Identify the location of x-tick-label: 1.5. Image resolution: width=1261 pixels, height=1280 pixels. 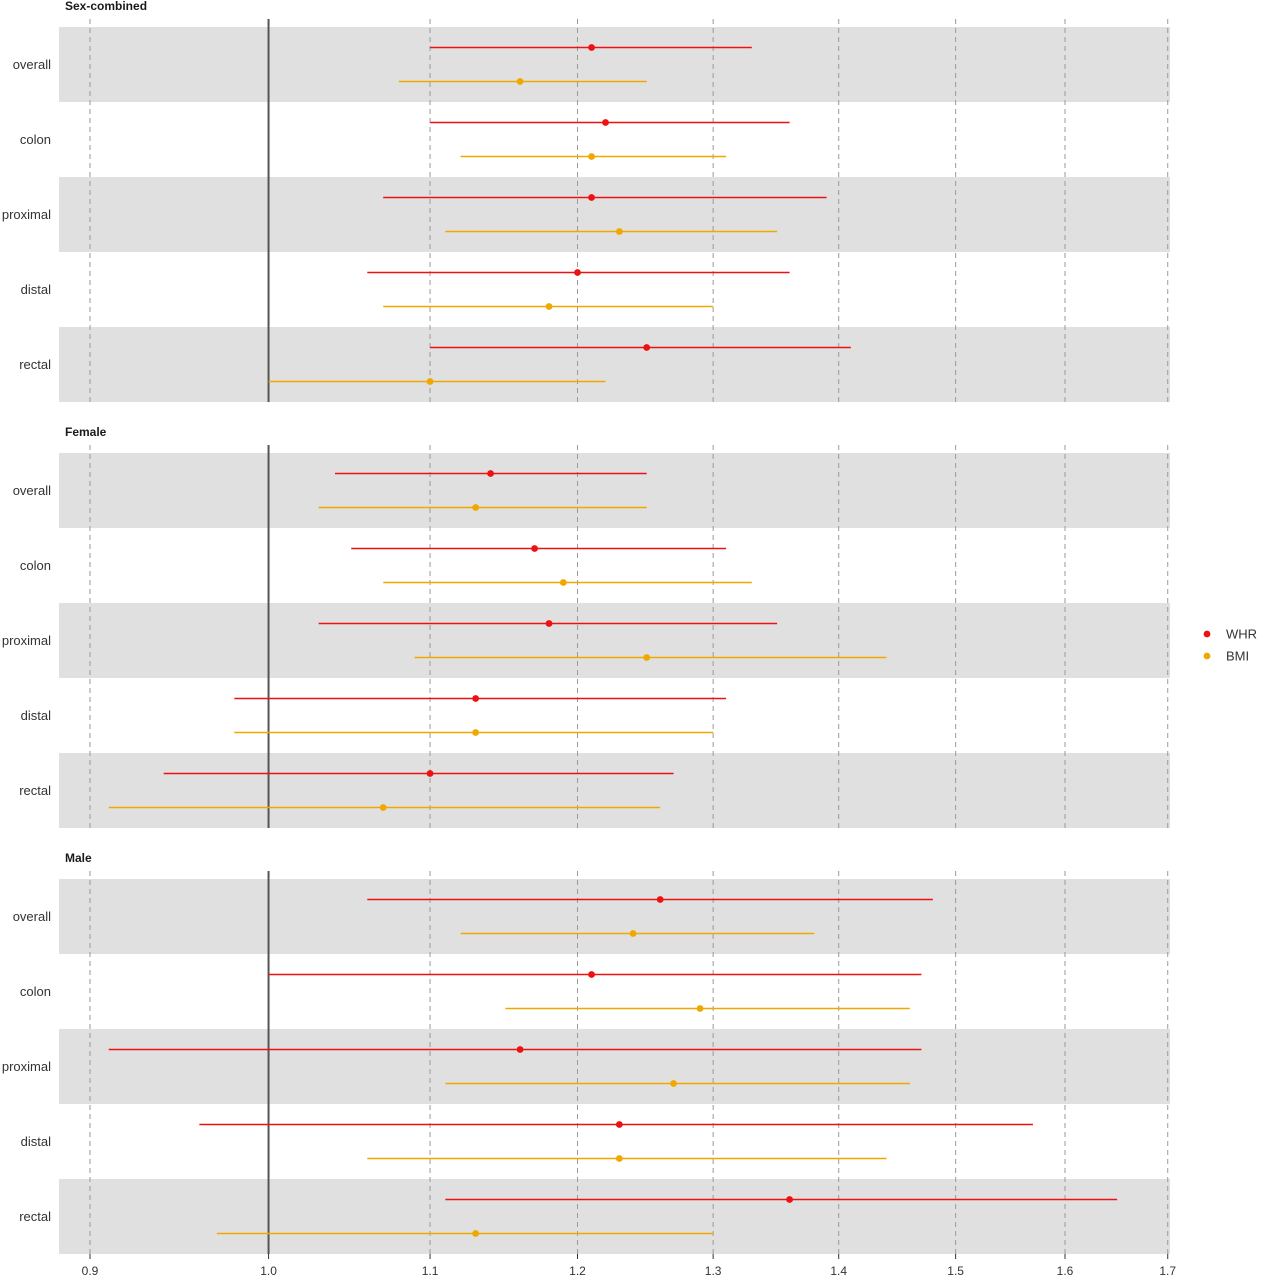
(955, 1271).